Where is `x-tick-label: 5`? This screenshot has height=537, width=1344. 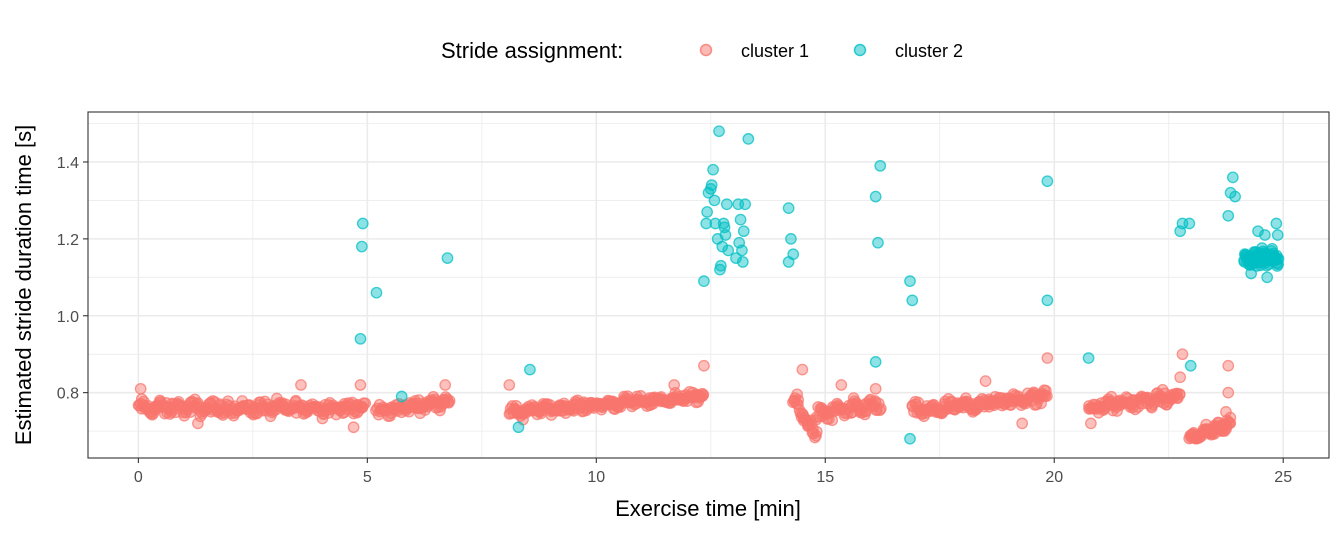 x-tick-label: 5 is located at coordinates (367, 477).